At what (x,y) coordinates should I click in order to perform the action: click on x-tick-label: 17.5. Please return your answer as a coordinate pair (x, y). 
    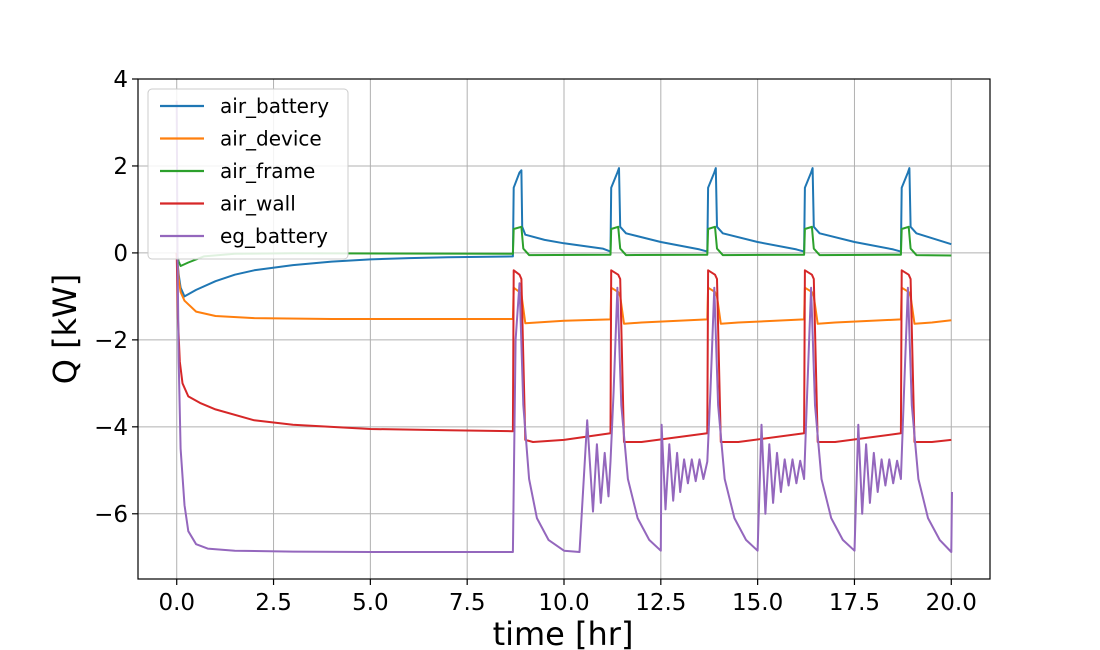
    Looking at the image, I should click on (854, 603).